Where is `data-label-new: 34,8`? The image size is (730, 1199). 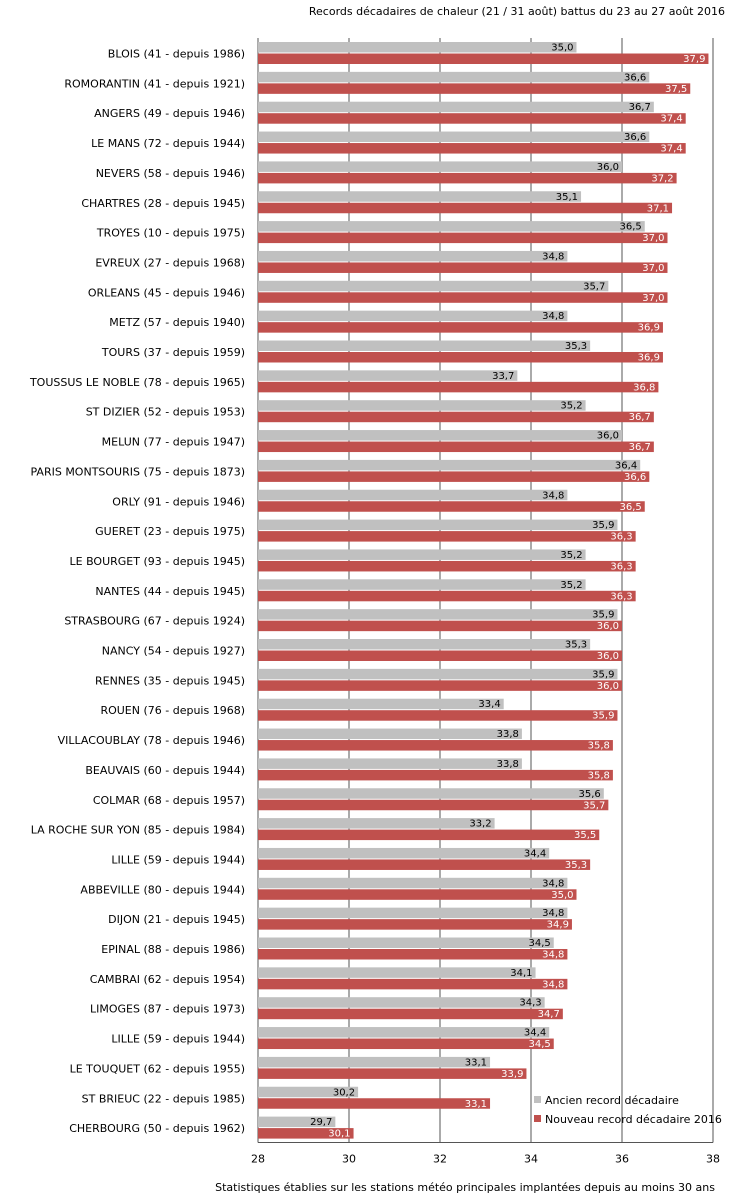
data-label-new: 34,8 is located at coordinates (553, 984).